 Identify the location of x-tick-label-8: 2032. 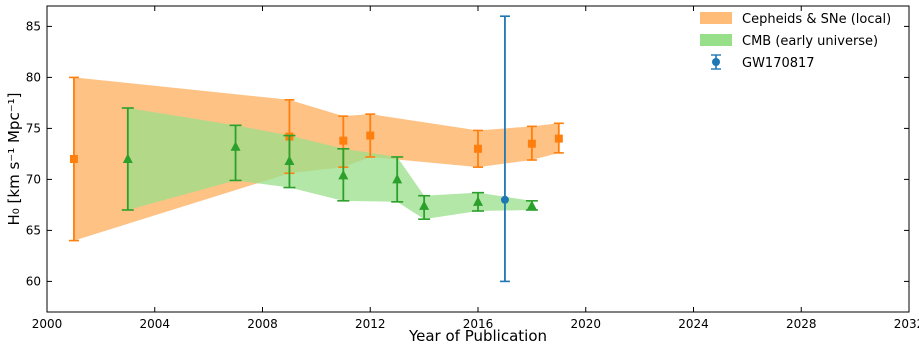
(906, 324).